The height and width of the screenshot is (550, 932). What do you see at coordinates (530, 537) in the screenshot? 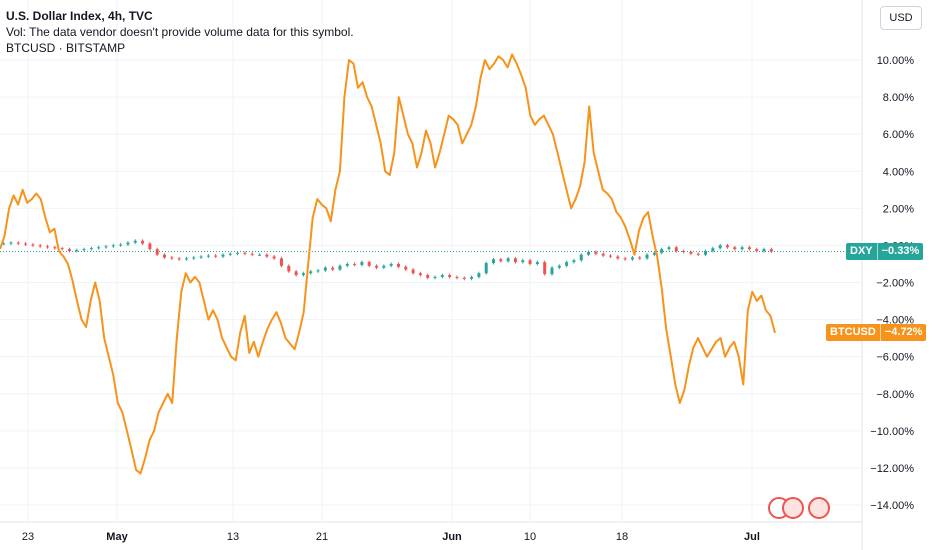
I see `x-tick-label: 10` at bounding box center [530, 537].